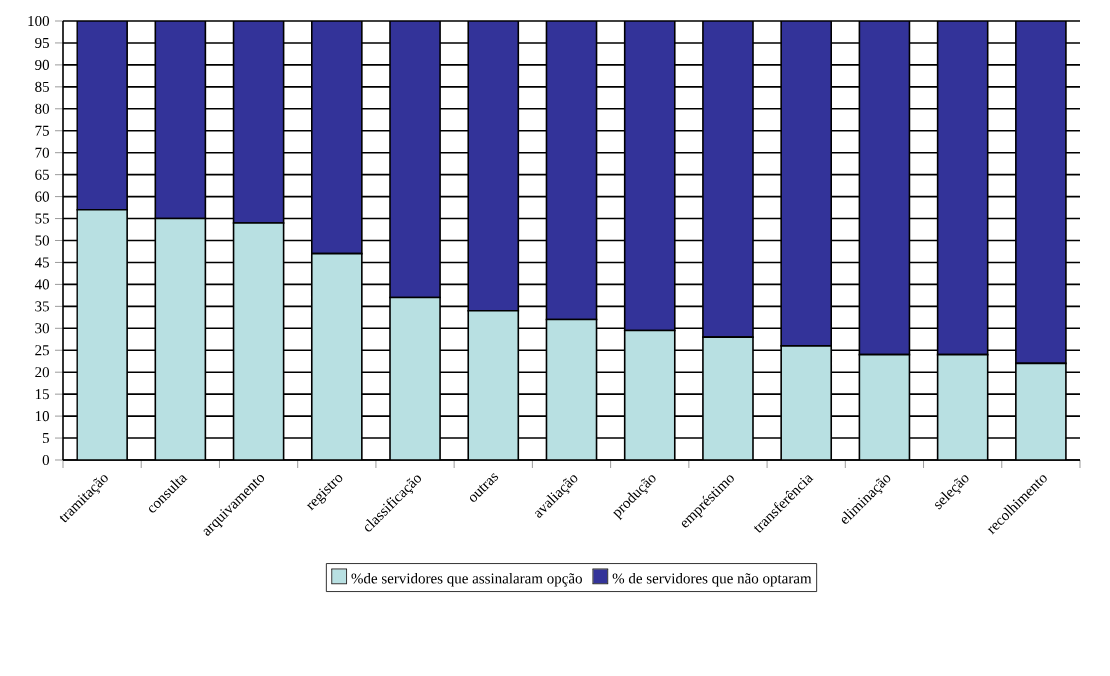 The image size is (1110, 676). I want to click on y-tick-label: 5, so click(45, 438).